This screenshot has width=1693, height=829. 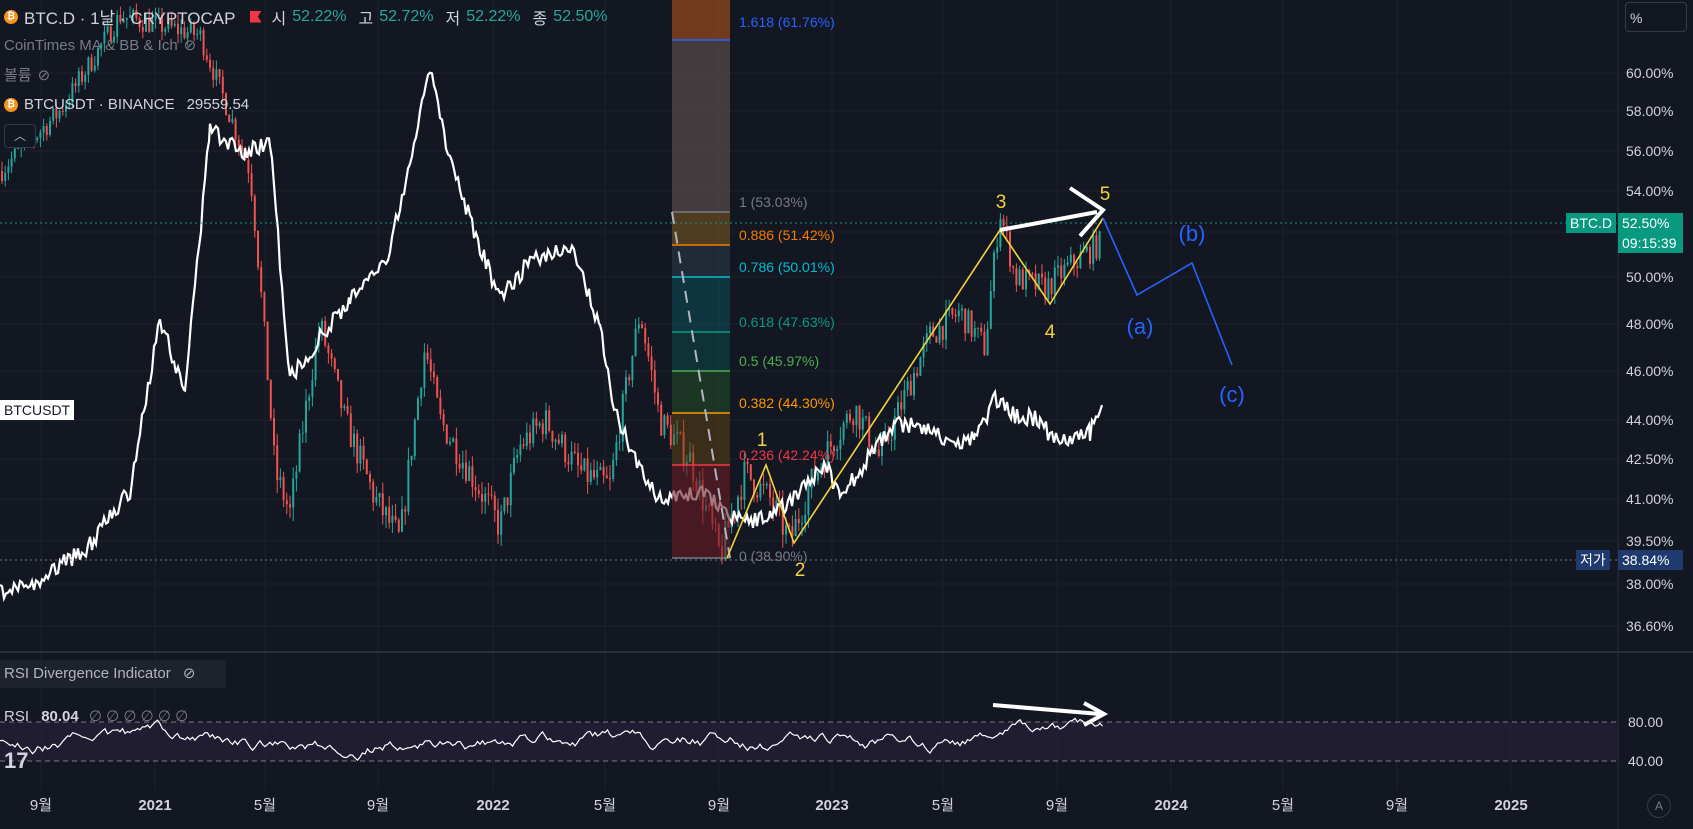 I want to click on scale-mode-button: %, so click(x=1656, y=17).